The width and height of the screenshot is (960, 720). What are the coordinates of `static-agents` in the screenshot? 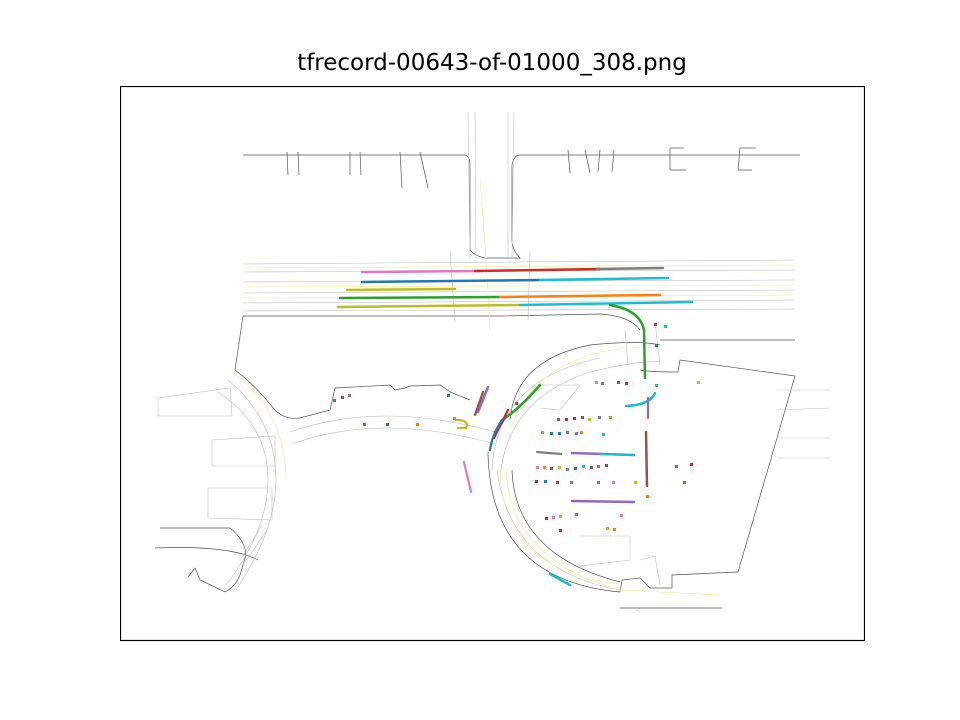 It's located at (516, 427).